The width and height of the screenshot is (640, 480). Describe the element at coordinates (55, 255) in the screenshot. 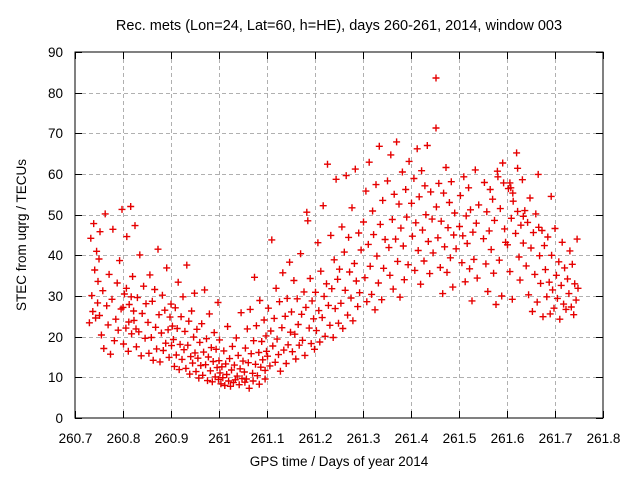

I see `y-tick-label: 40` at that location.